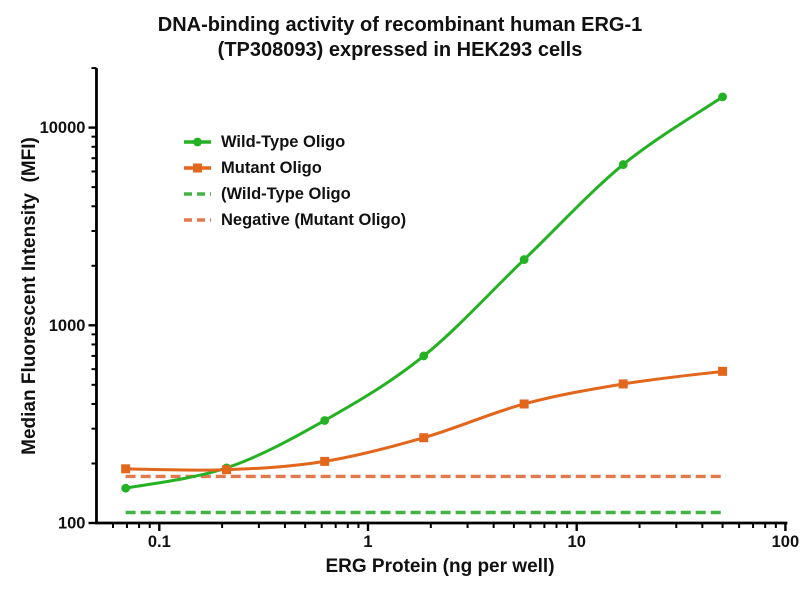 The image size is (800, 600). I want to click on y-axis-label: Median Fluorescent Intensity (MFI), so click(29, 296).